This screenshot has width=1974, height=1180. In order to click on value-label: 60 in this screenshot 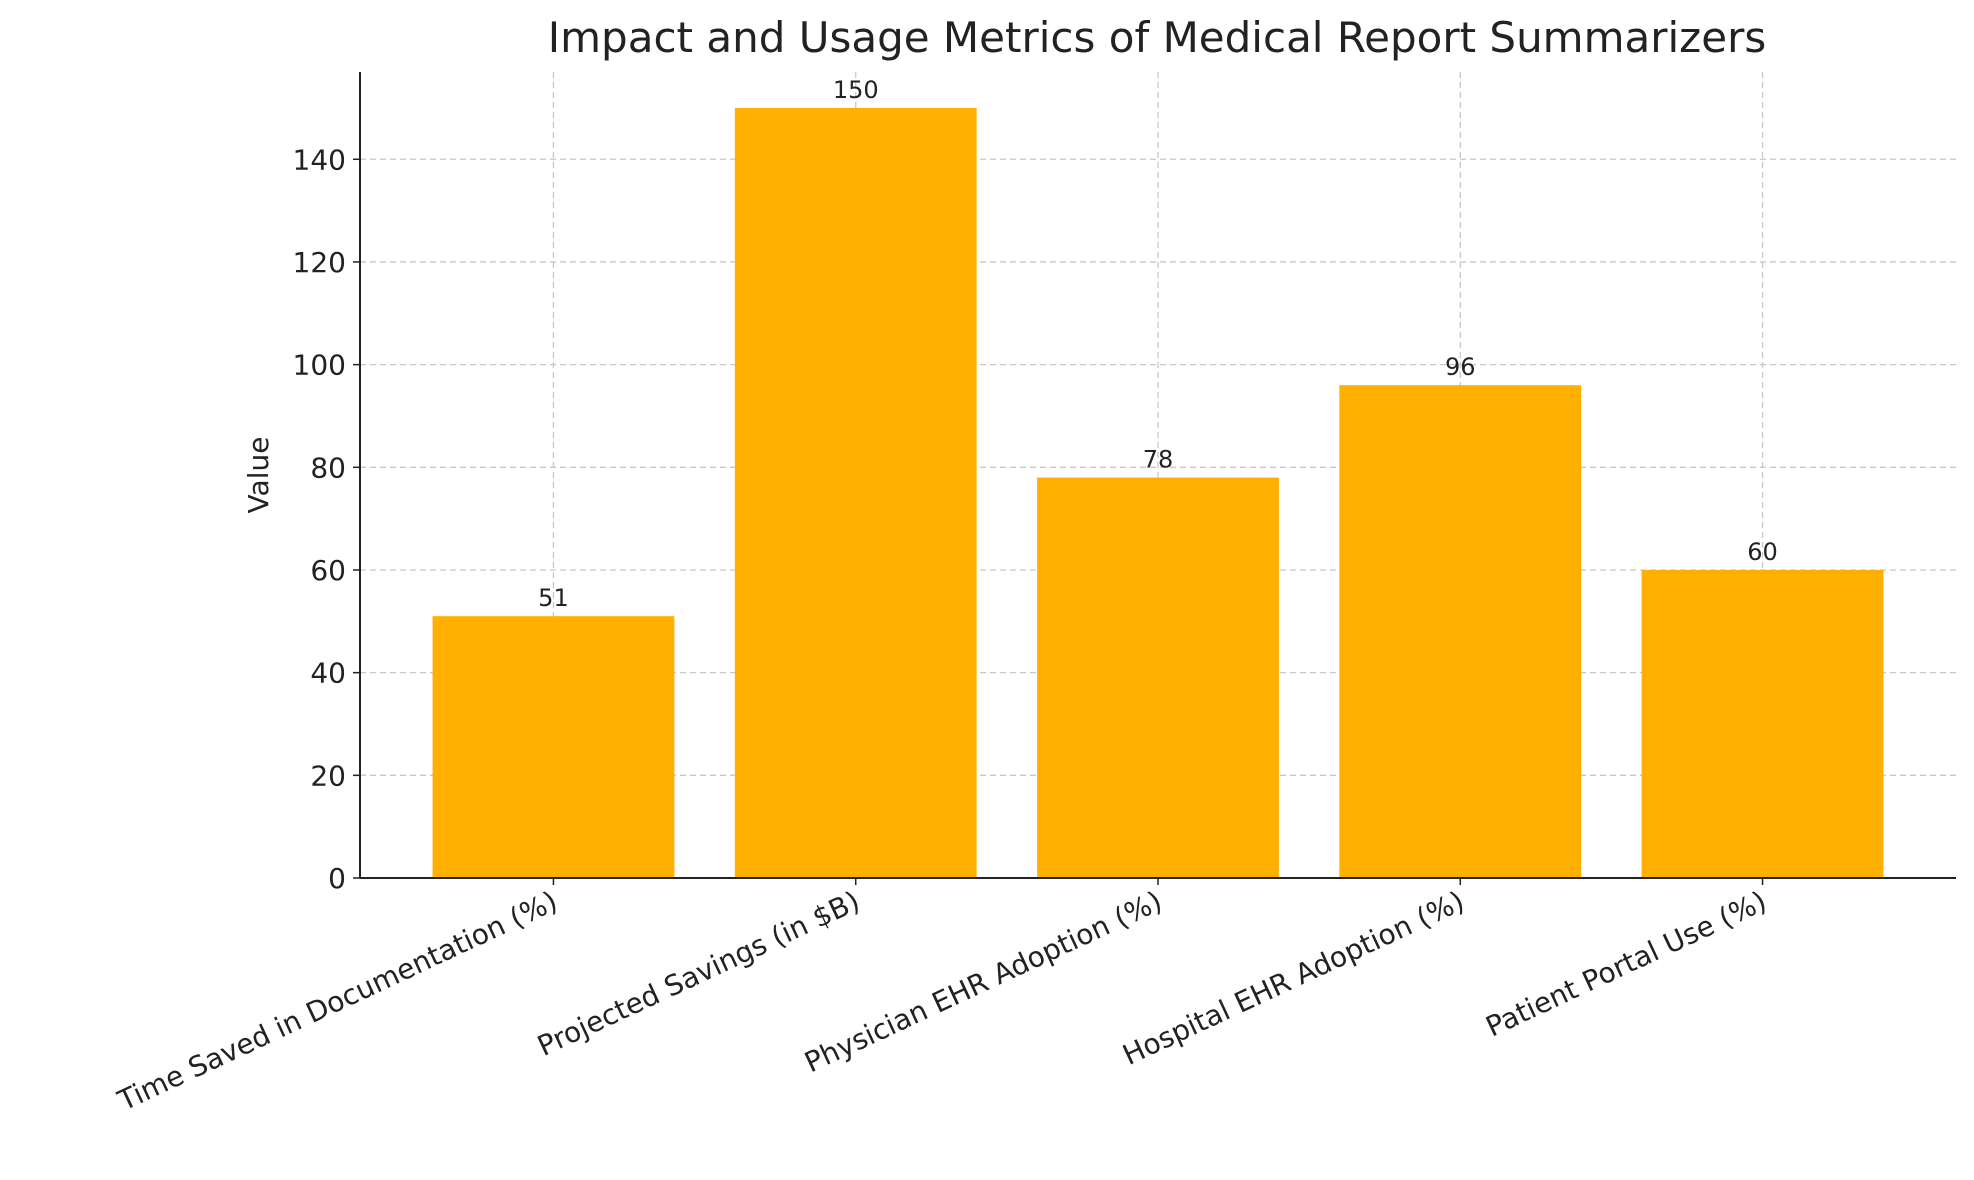, I will do `click(1762, 552)`.